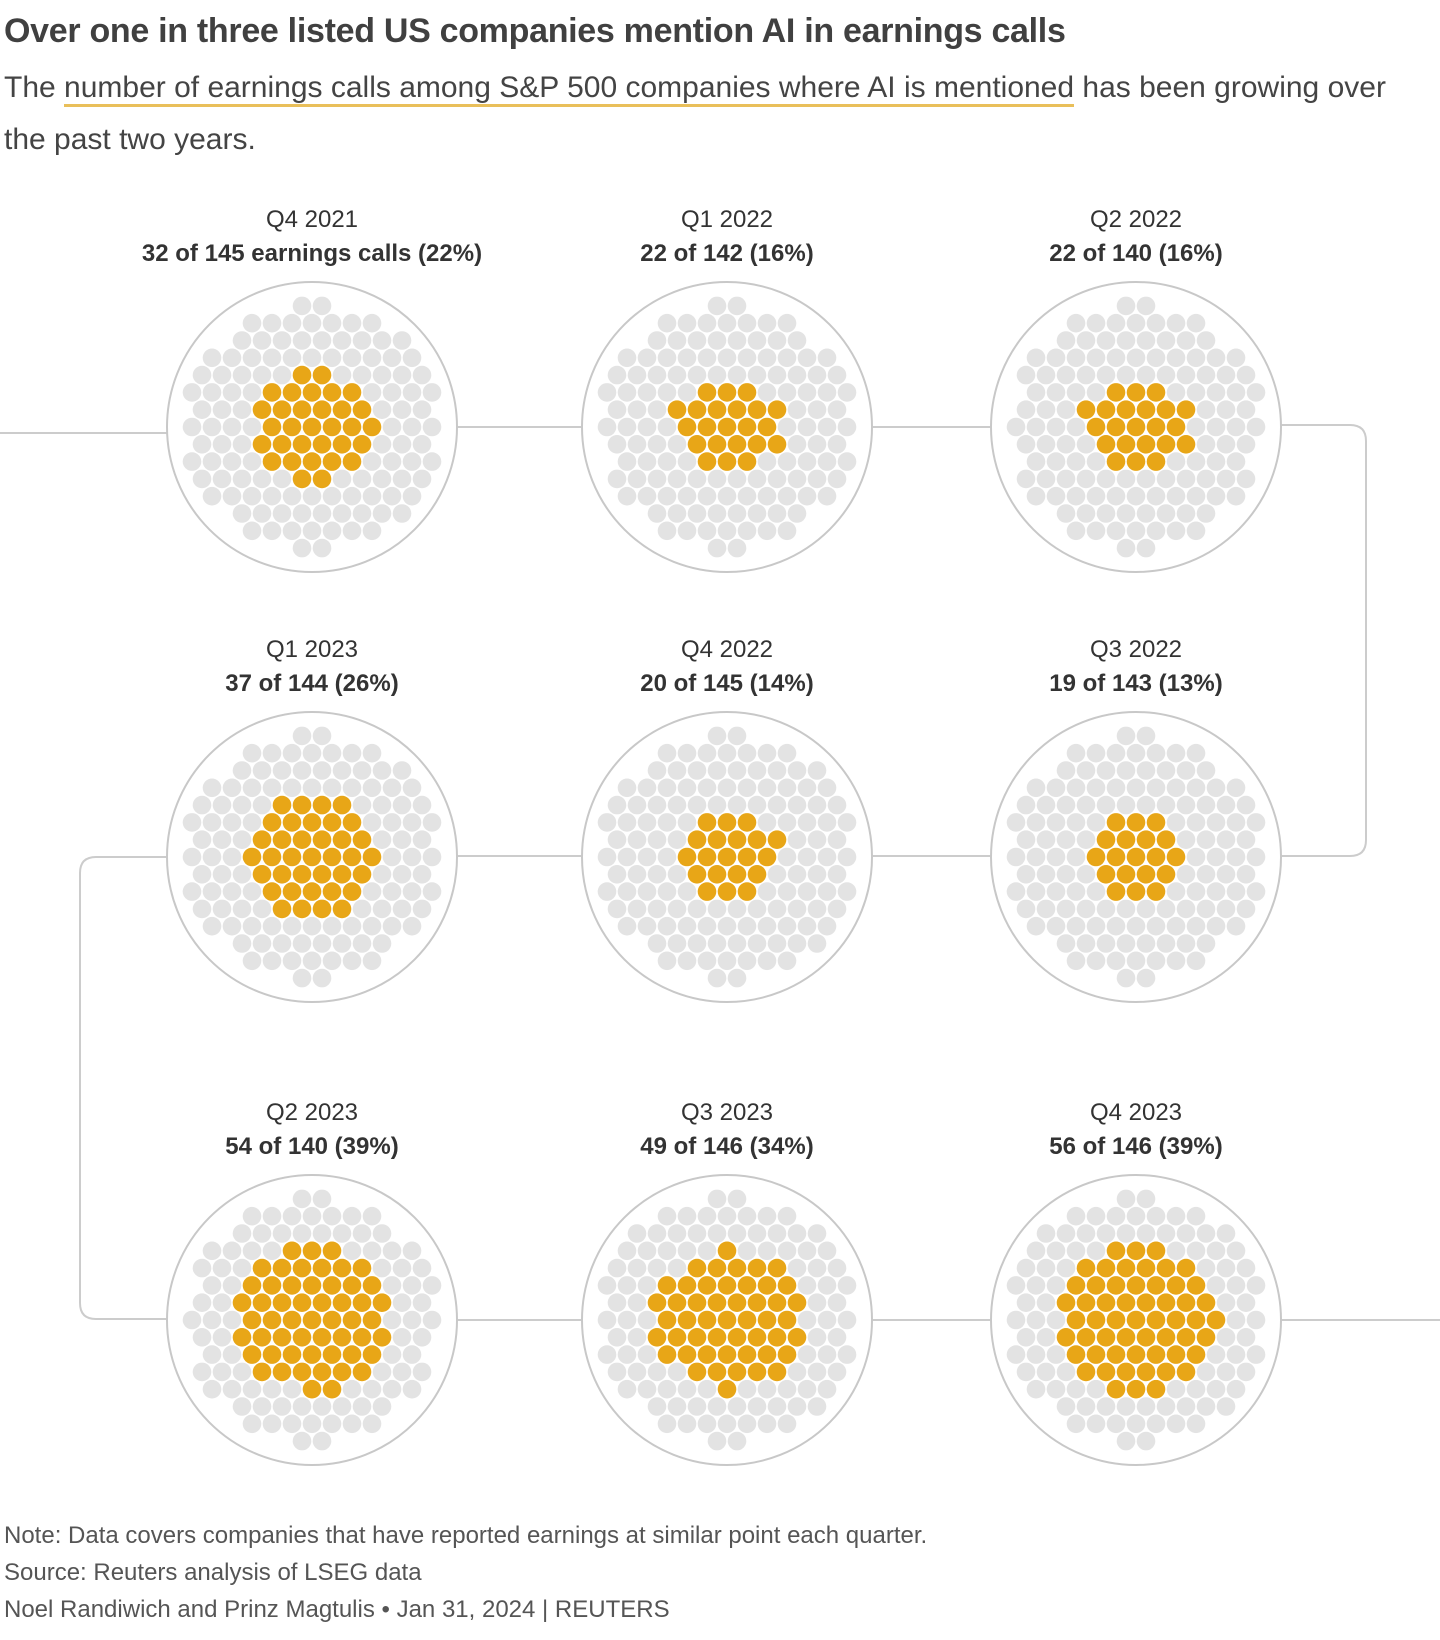 Image resolution: width=1440 pixels, height=1640 pixels. Describe the element at coordinates (34, 87) in the screenshot. I see `subtitle-lead: The` at that location.